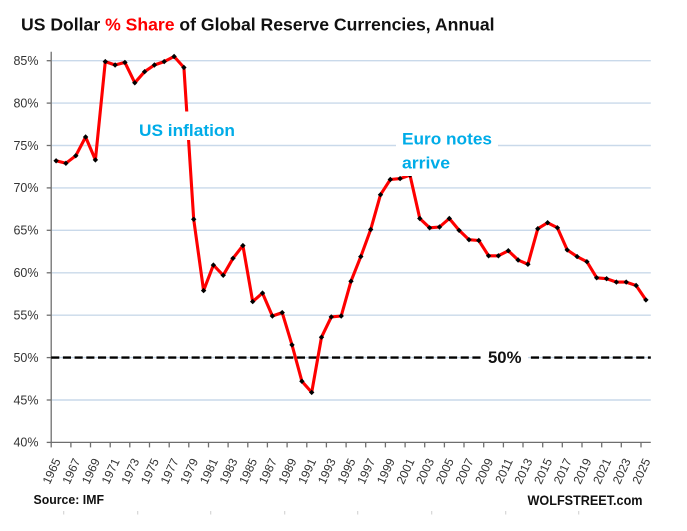  I want to click on svg-text: 75%, so click(25, 146).